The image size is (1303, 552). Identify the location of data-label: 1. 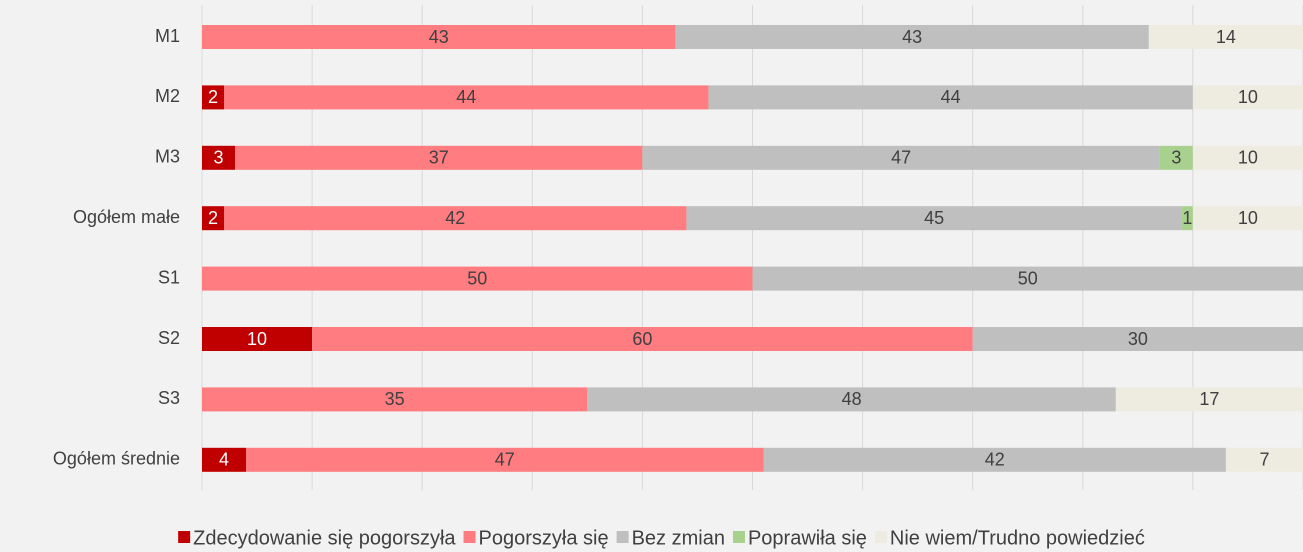
(1187, 218).